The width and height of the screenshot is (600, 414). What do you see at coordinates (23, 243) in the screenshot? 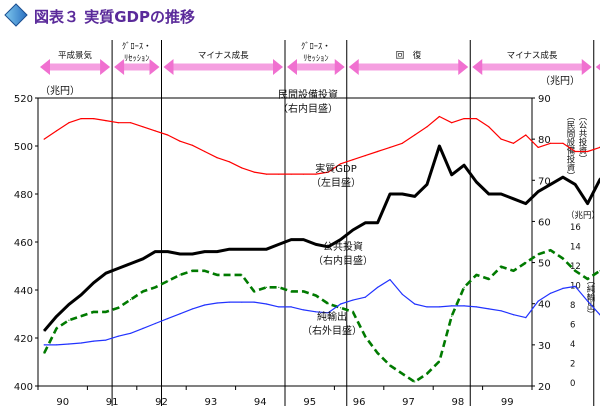
I see `left-tick-label: 460` at bounding box center [23, 243].